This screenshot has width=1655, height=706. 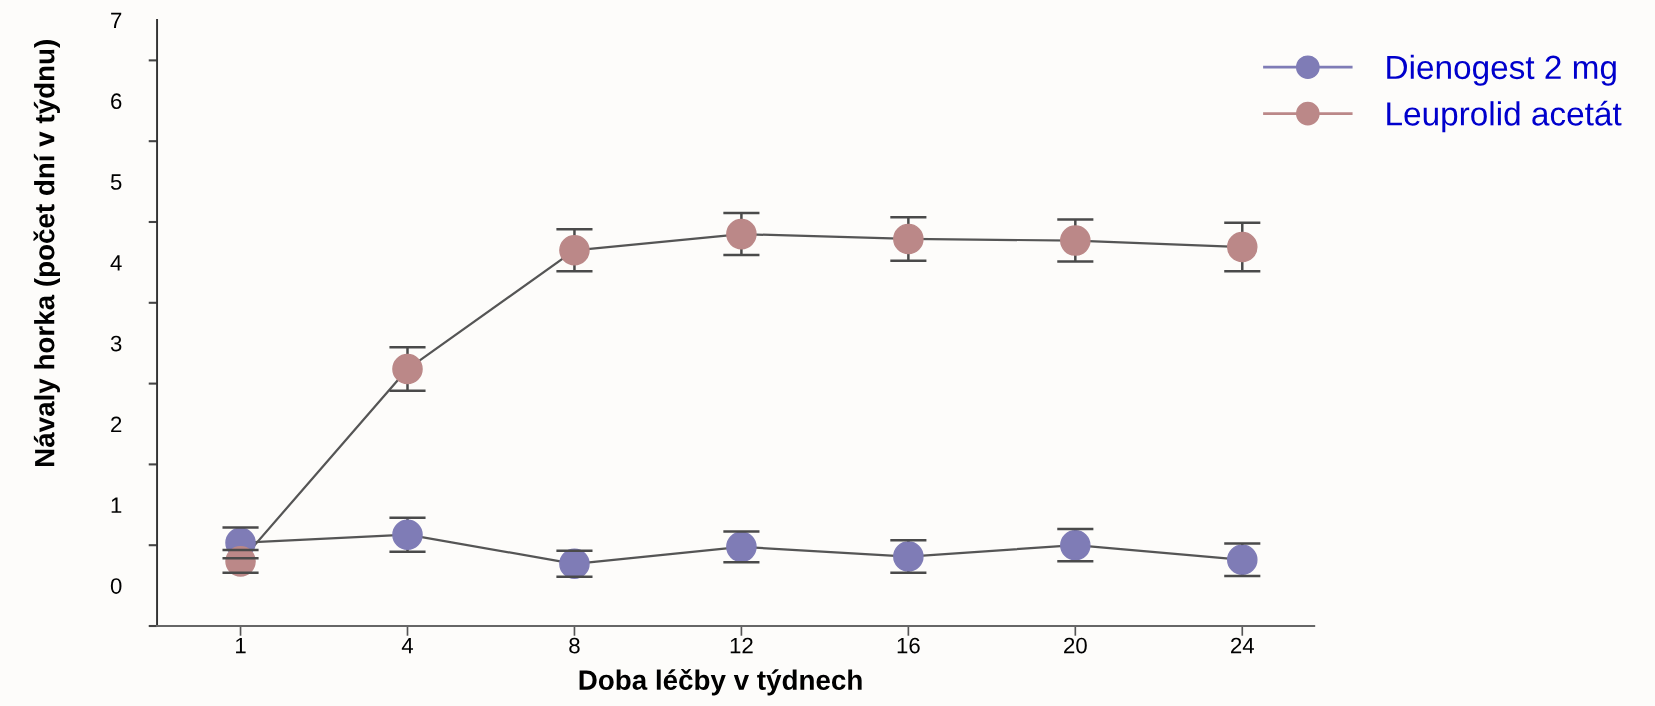 What do you see at coordinates (1501, 70) in the screenshot?
I see `legend-label: Dienogest 2 mg` at bounding box center [1501, 70].